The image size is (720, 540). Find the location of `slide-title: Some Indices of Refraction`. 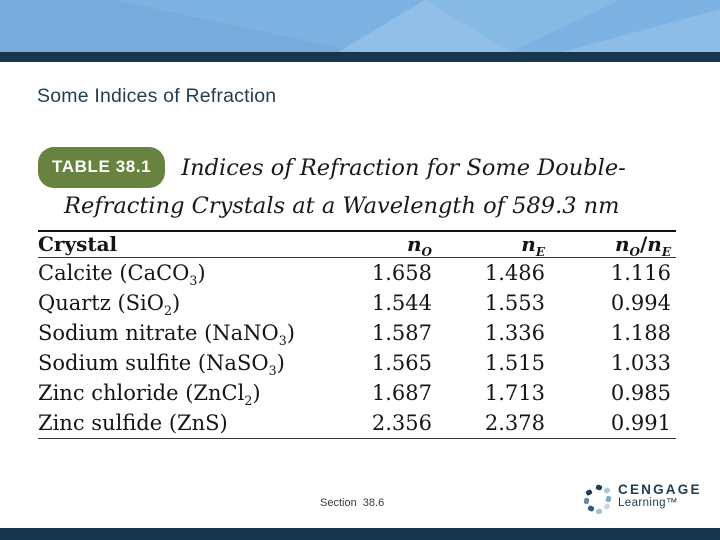

slide-title: Some Indices of Refraction is located at coordinates (157, 96).